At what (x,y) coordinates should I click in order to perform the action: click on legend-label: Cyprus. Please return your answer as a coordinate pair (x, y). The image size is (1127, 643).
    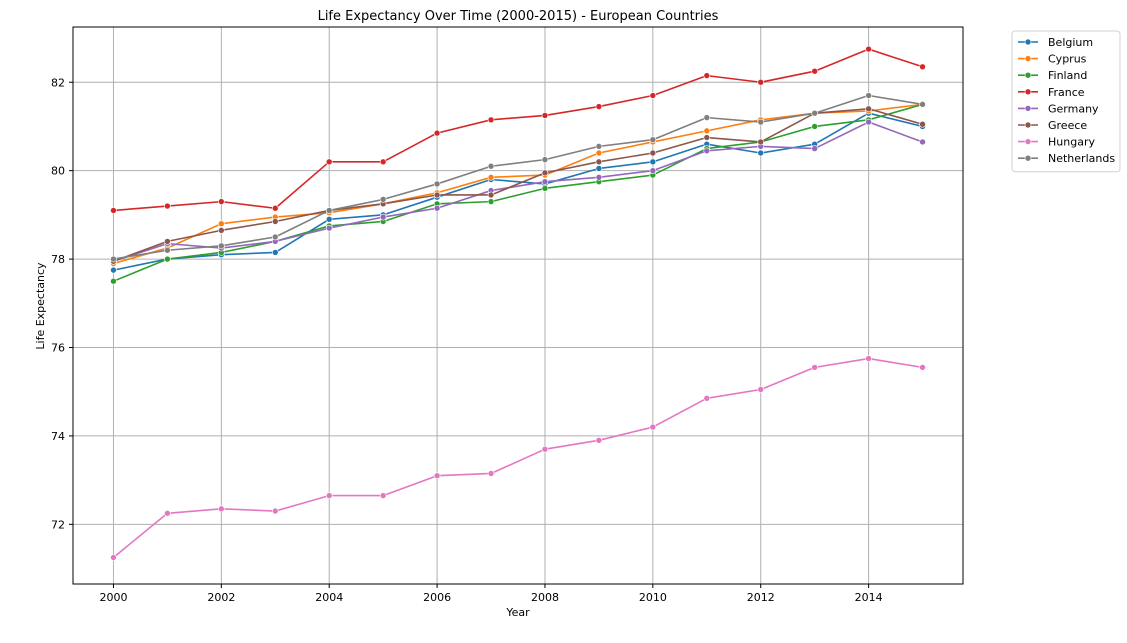
    Looking at the image, I should click on (1067, 59).